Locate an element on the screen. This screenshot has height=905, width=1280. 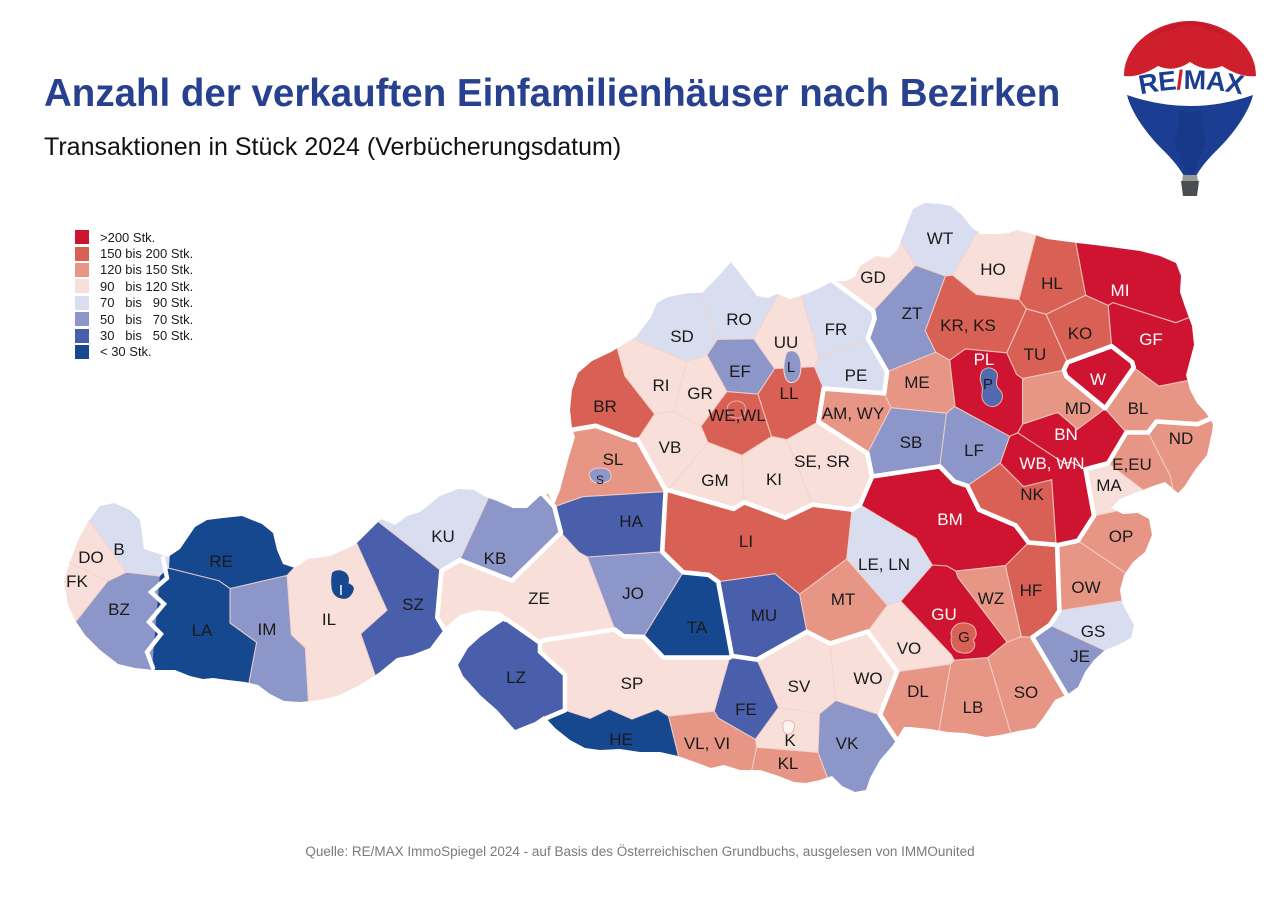
svg-text: KI is located at coordinates (774, 479).